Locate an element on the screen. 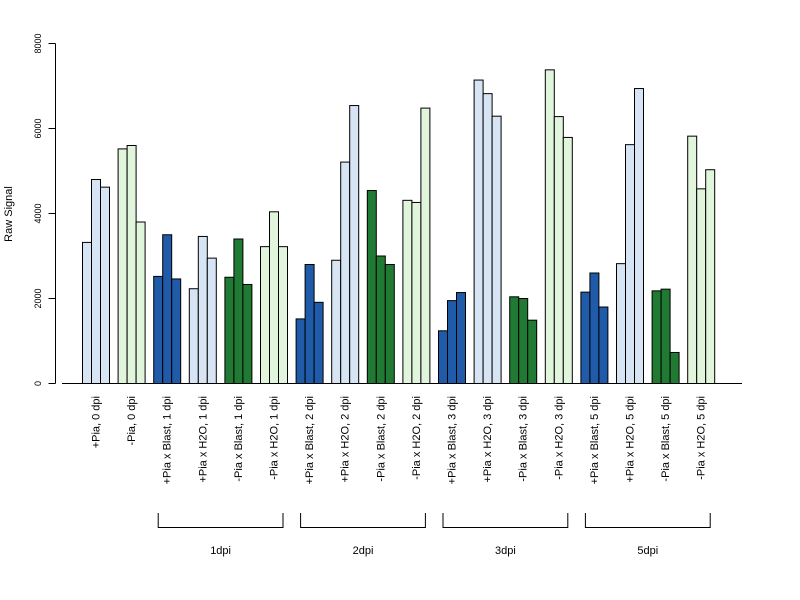 The height and width of the screenshot is (600, 800). x-tick-label: -Pia x Blast, 2 dpi is located at coordinates (381, 439).